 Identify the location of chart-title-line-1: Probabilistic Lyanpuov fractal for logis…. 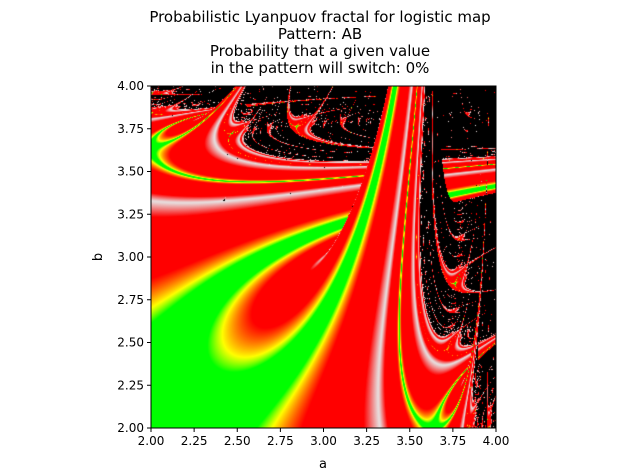
(320, 17).